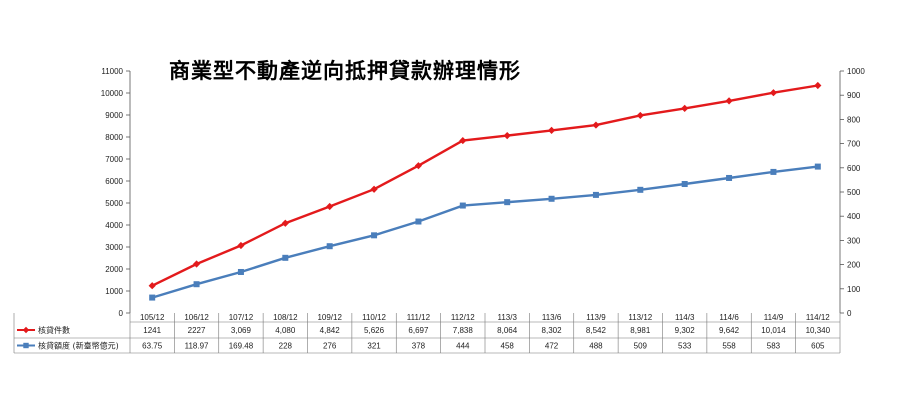 This screenshot has width=918, height=408. Describe the element at coordinates (419, 317) in the screenshot. I see `x-axis-tick-label: 111/12` at that location.